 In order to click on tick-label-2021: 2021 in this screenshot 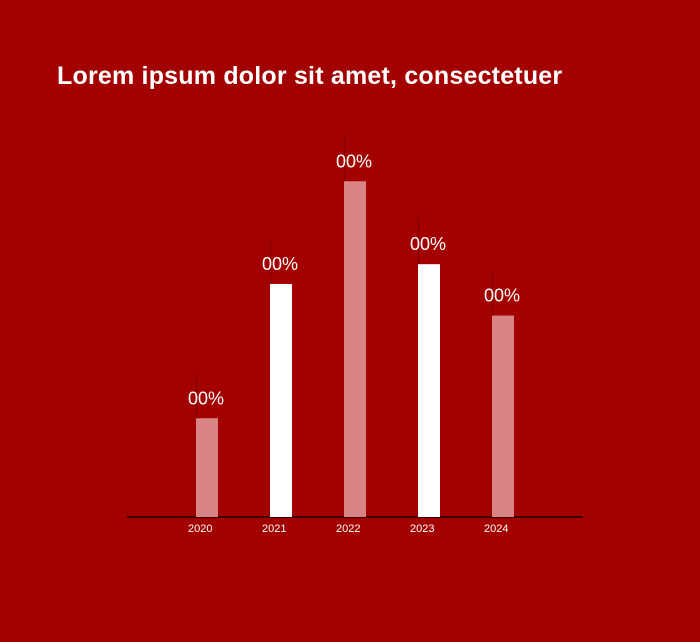, I will do `click(274, 529)`.